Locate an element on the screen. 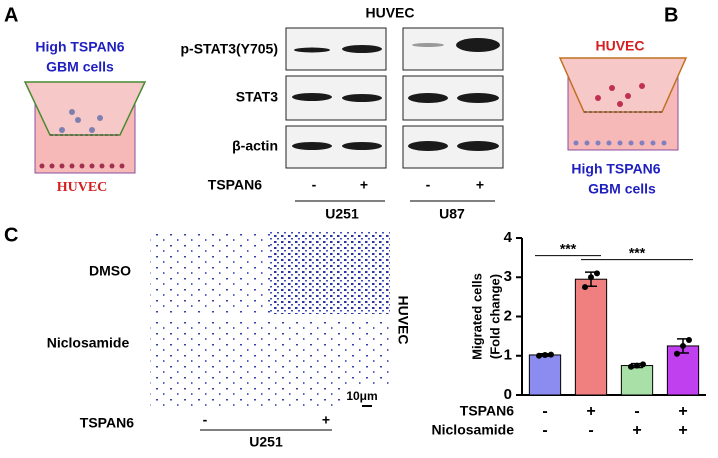 The width and height of the screenshot is (718, 458). panel-label: B is located at coordinates (671, 15).